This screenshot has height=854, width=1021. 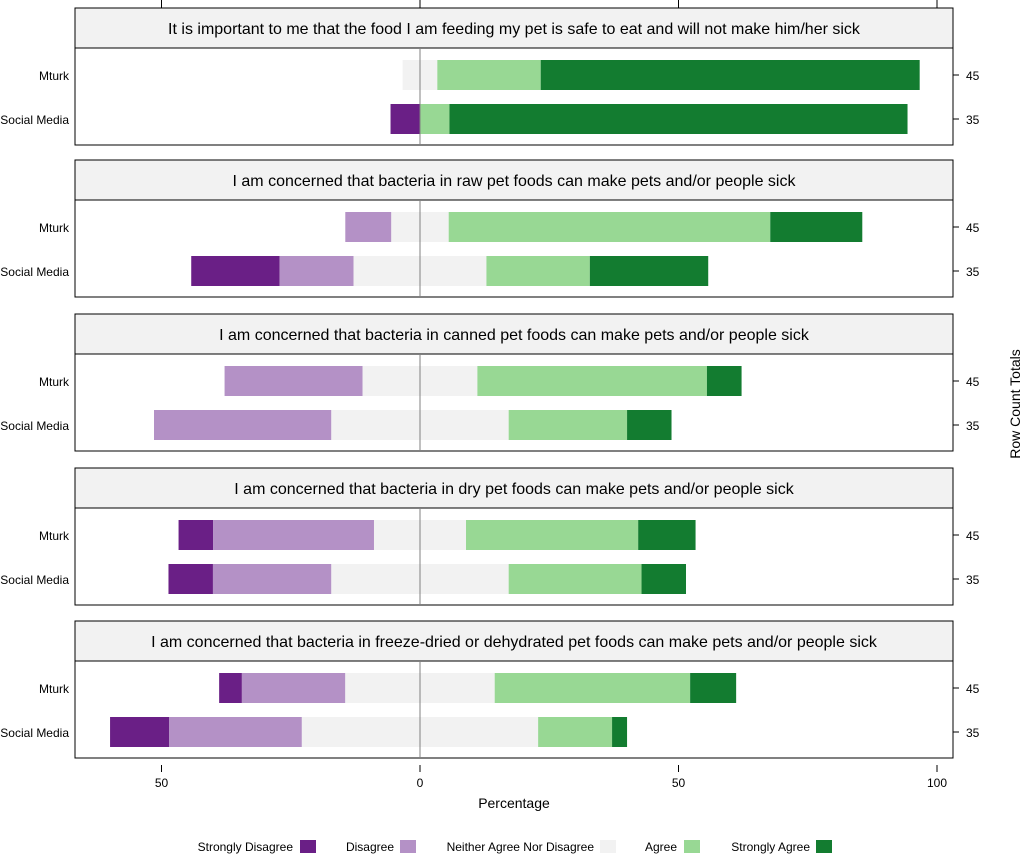 What do you see at coordinates (1014, 403) in the screenshot?
I see `right-axis-label: Row Count Totals` at bounding box center [1014, 403].